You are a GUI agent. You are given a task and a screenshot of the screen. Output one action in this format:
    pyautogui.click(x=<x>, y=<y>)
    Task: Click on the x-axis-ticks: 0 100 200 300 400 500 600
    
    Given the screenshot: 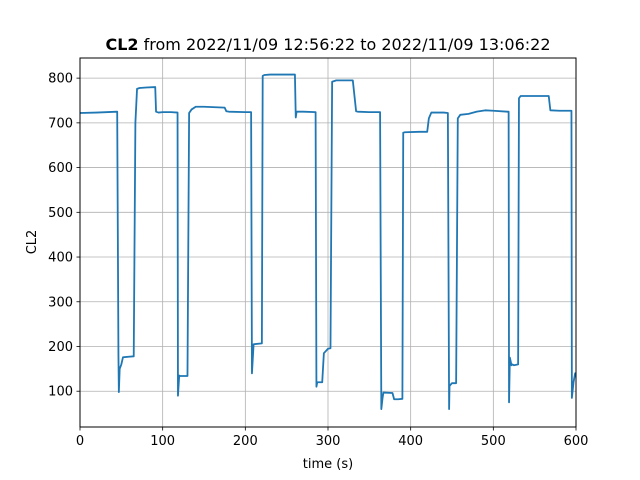 What is the action you would take?
    pyautogui.click(x=332, y=438)
    